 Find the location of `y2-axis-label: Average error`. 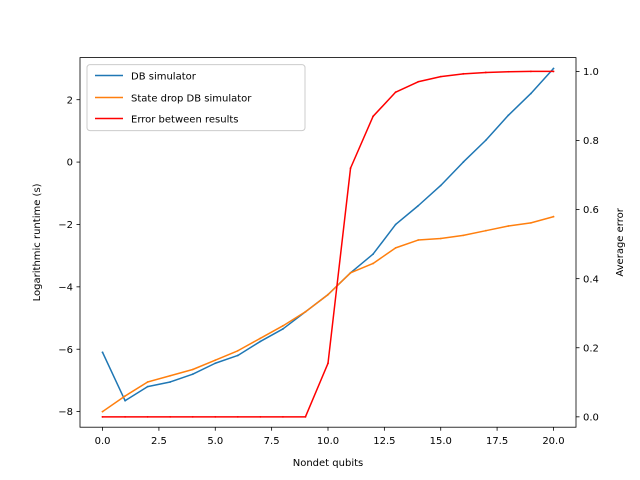

y2-axis-label: Average error is located at coordinates (620, 241).